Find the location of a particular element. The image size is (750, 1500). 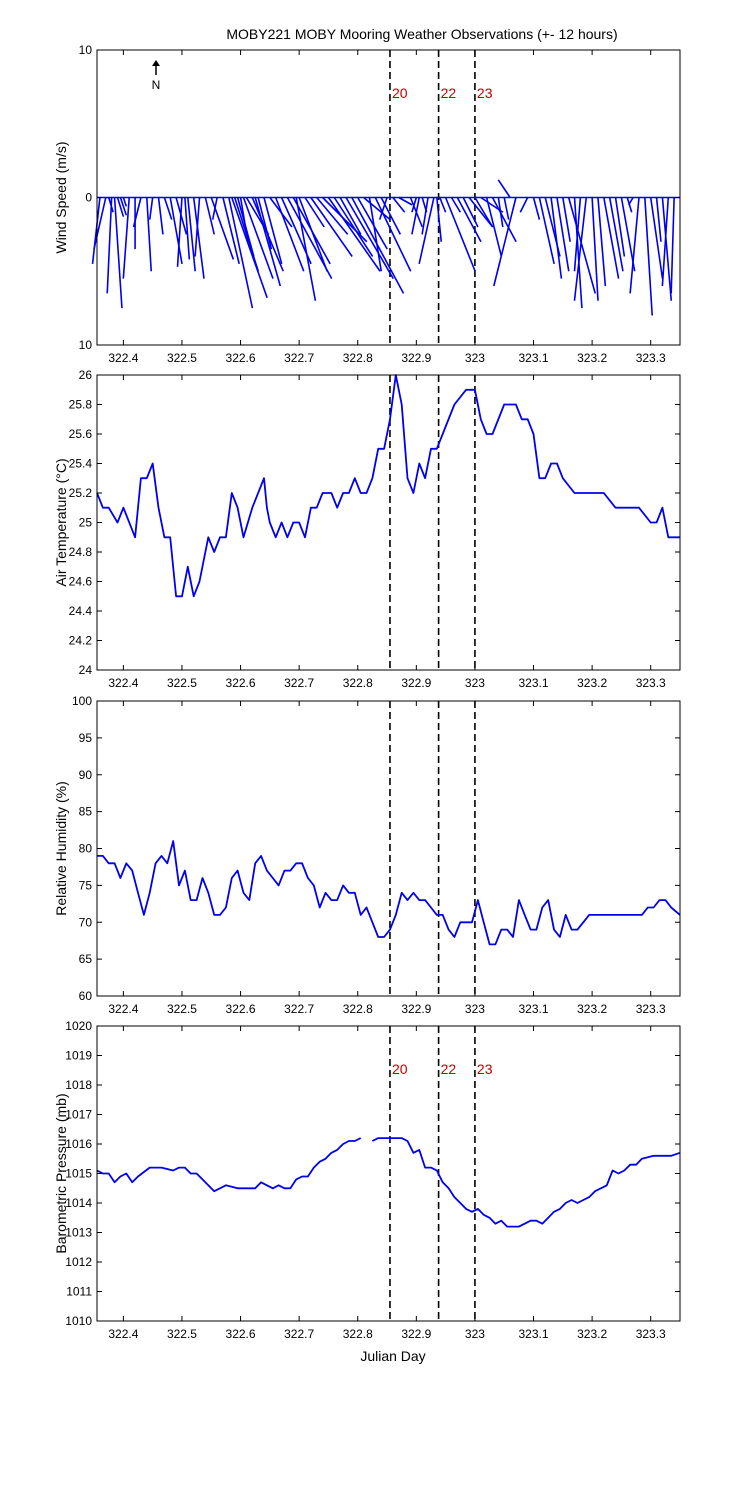

y-tick-label: 1012 is located at coordinates (78, 1262).